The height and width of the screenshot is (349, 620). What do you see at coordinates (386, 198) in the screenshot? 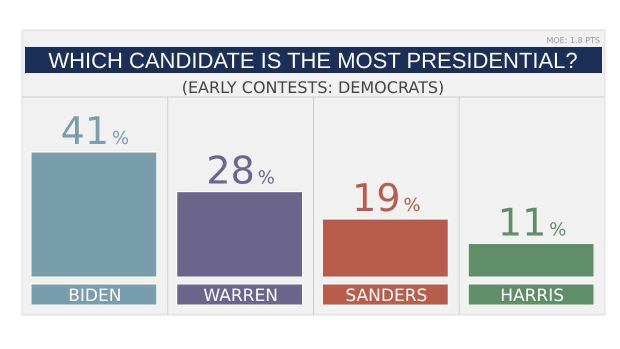
I see `data-label: 19%` at bounding box center [386, 198].